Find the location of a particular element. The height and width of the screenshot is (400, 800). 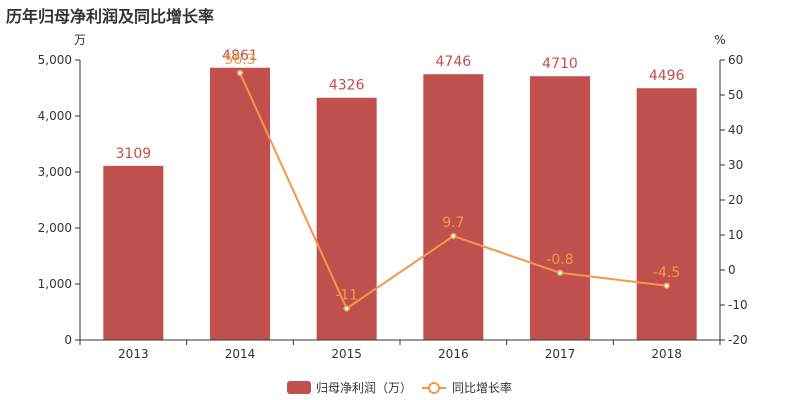

right-tick-label: 60 is located at coordinates (735, 60).